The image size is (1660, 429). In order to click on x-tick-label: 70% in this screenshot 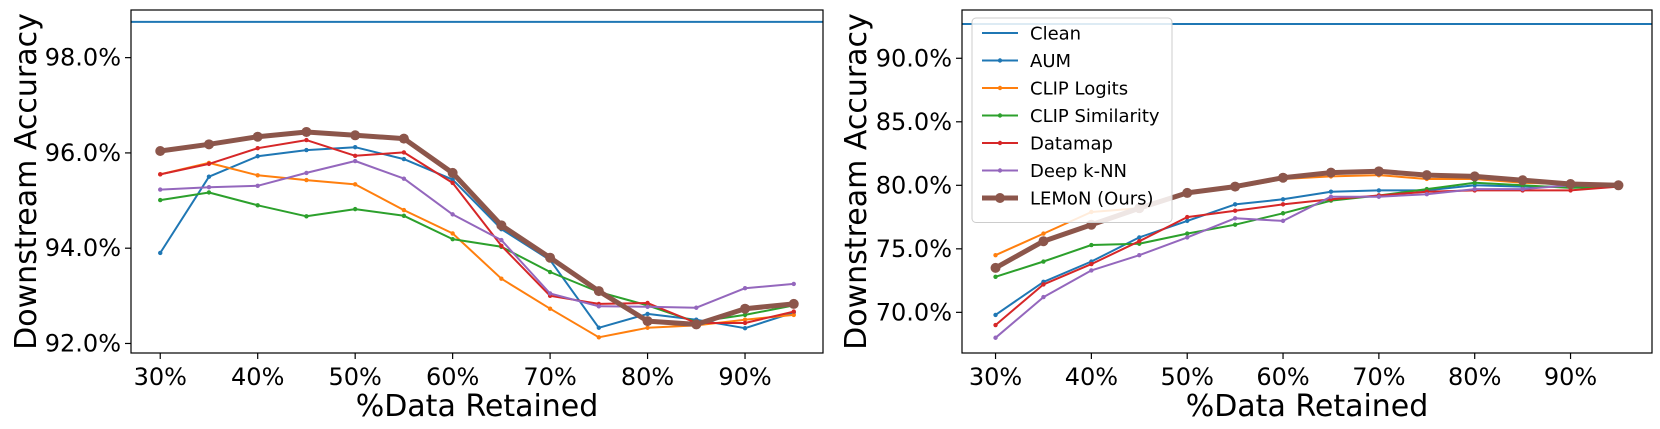, I will do `click(549, 377)`.